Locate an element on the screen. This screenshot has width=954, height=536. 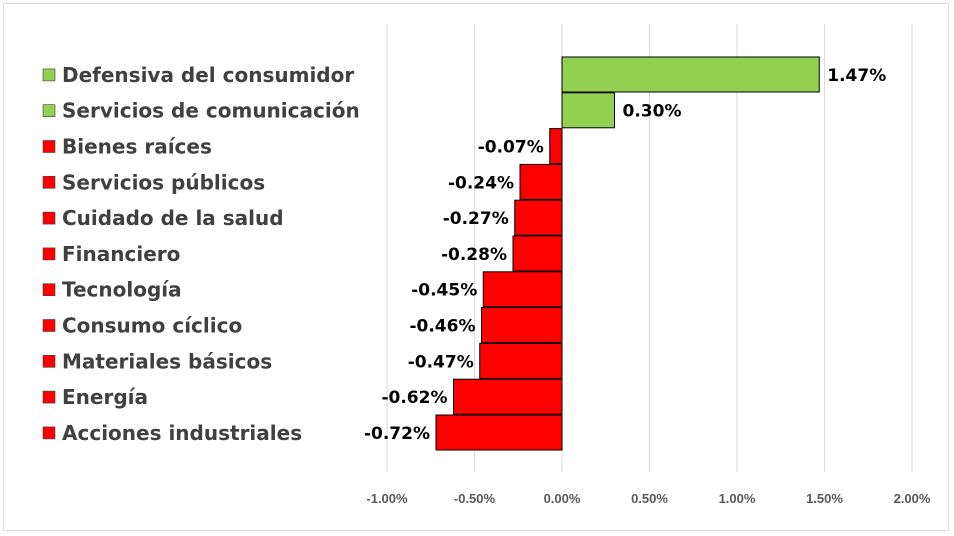
legend-label: Bienes raíces is located at coordinates (137, 147).